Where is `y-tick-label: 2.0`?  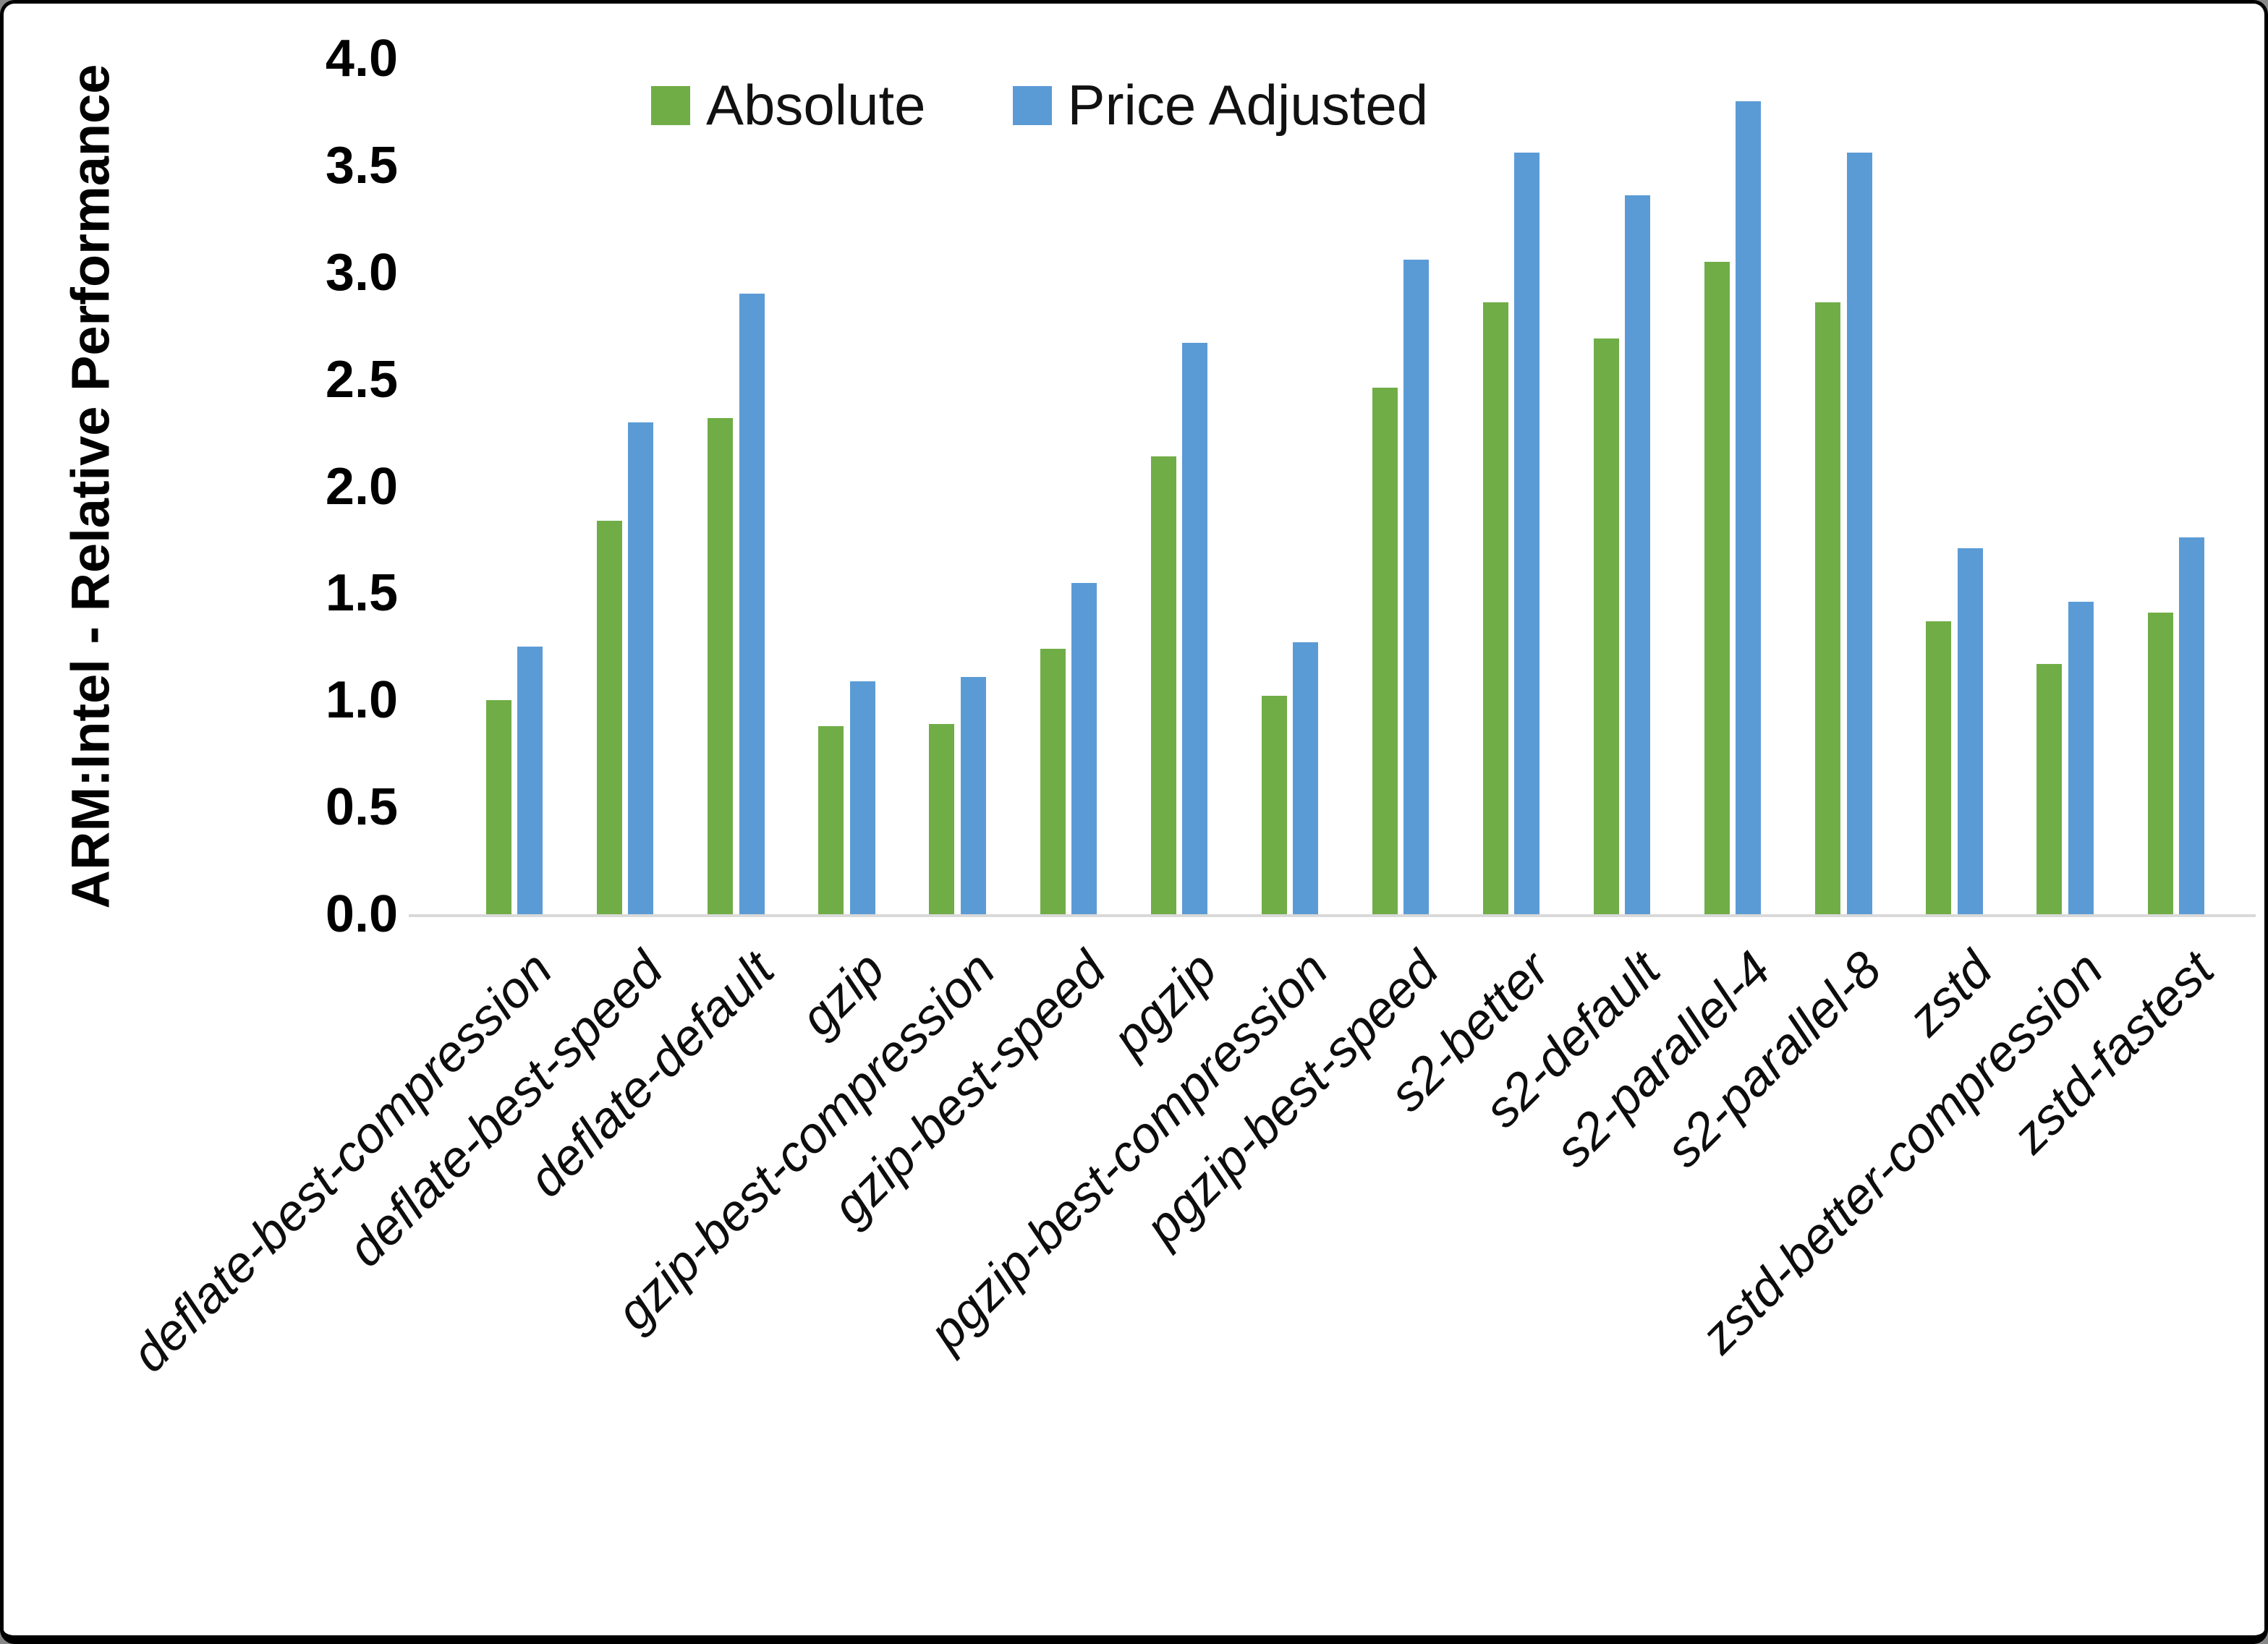
y-tick-label: 2.0 is located at coordinates (361, 486).